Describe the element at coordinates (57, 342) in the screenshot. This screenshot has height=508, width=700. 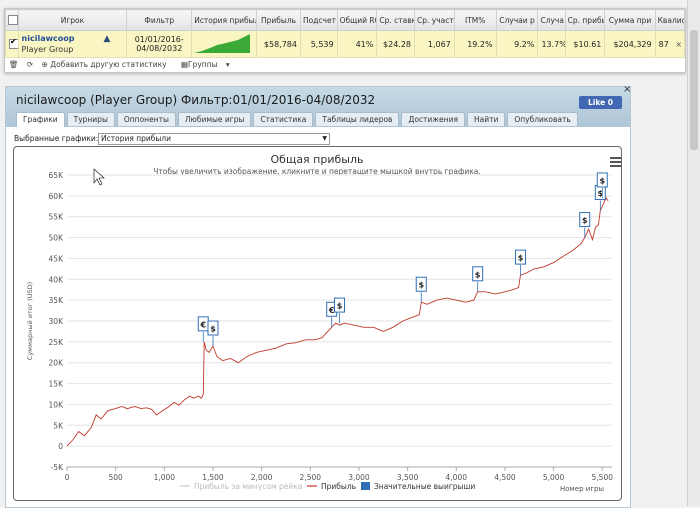
I see `y-tick-label: 25K` at that location.